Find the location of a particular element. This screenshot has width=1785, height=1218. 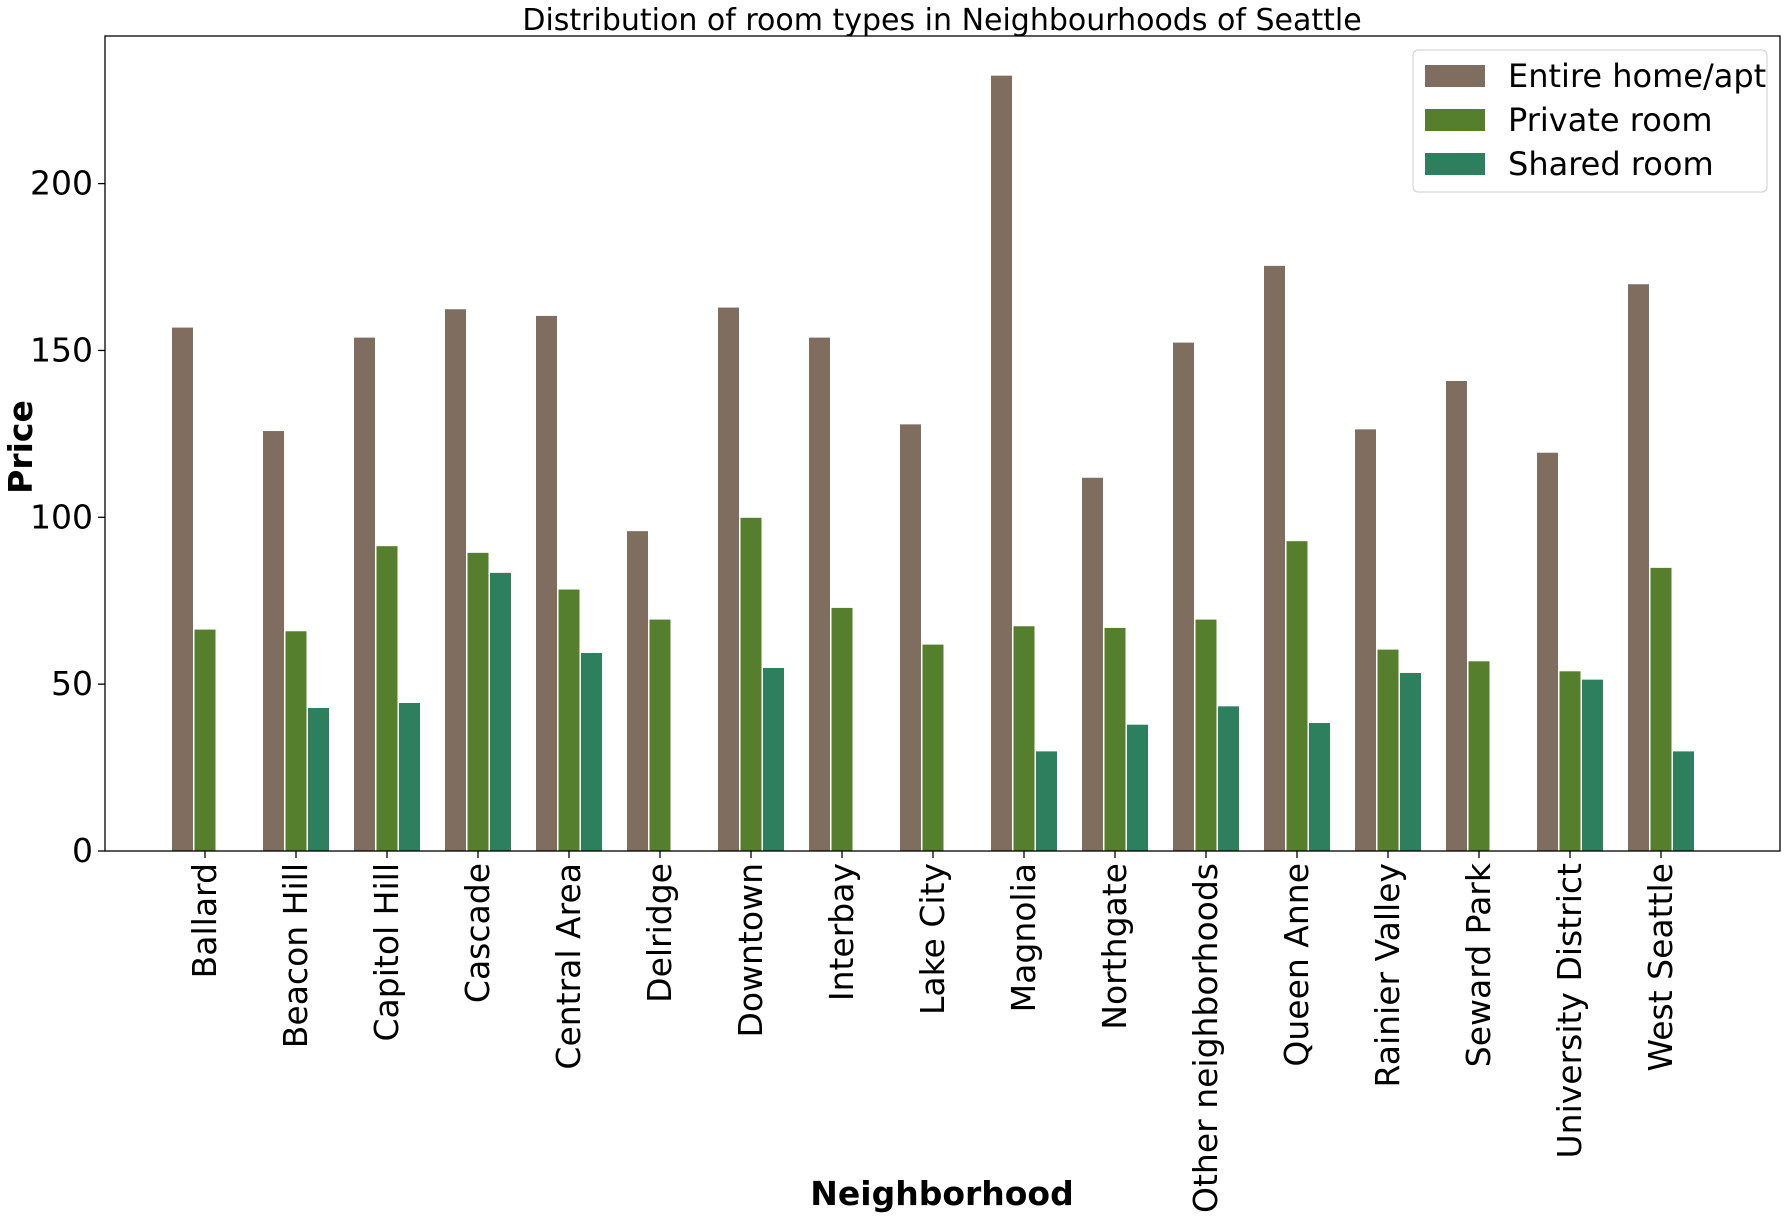

x-tick-label: Ballard is located at coordinates (204, 920).